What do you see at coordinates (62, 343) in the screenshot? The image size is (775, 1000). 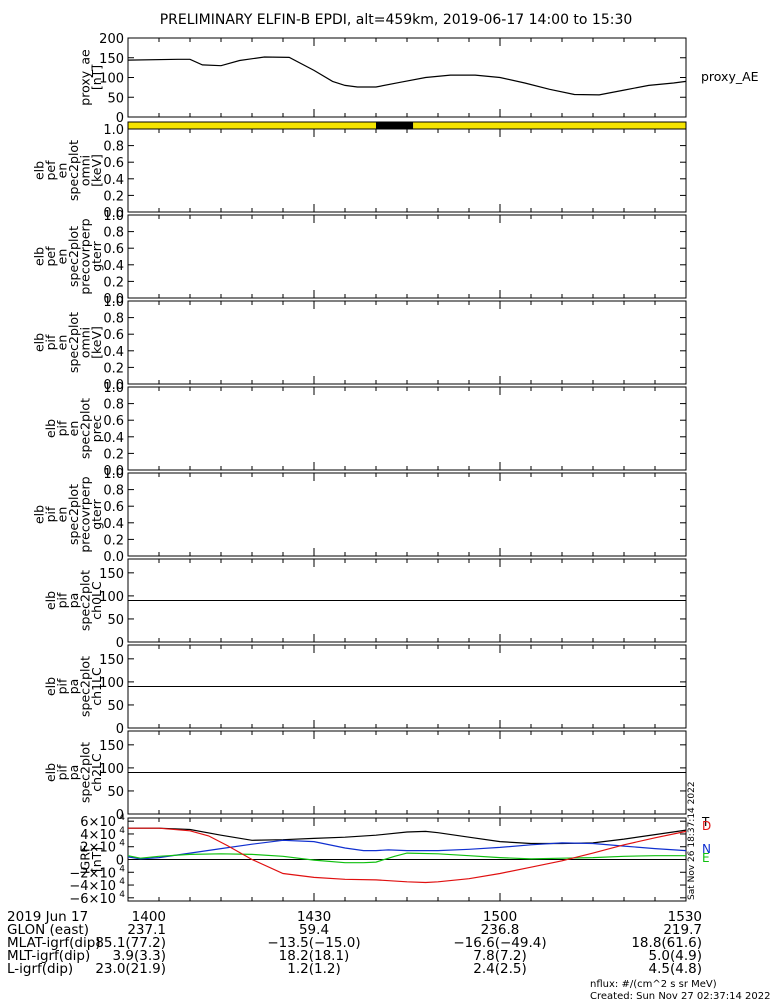 I see `panel-elb-pif-en-spec2plot-omni-ylabel-line-2: en` at bounding box center [62, 343].